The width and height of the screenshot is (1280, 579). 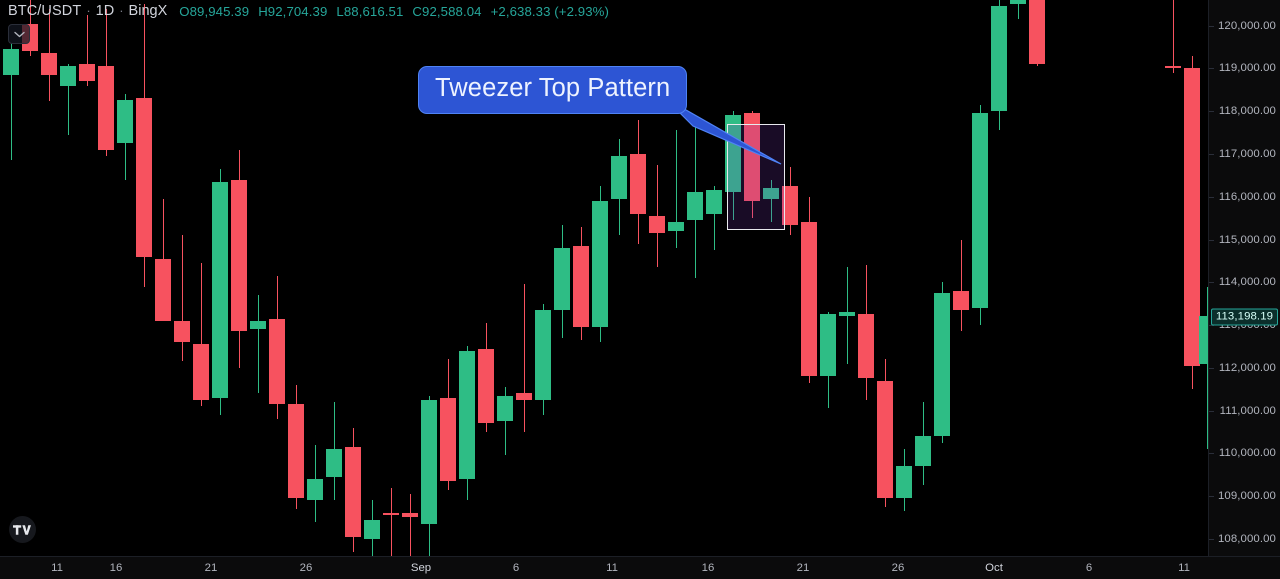 I want to click on chevron-down-icon, so click(x=19, y=34).